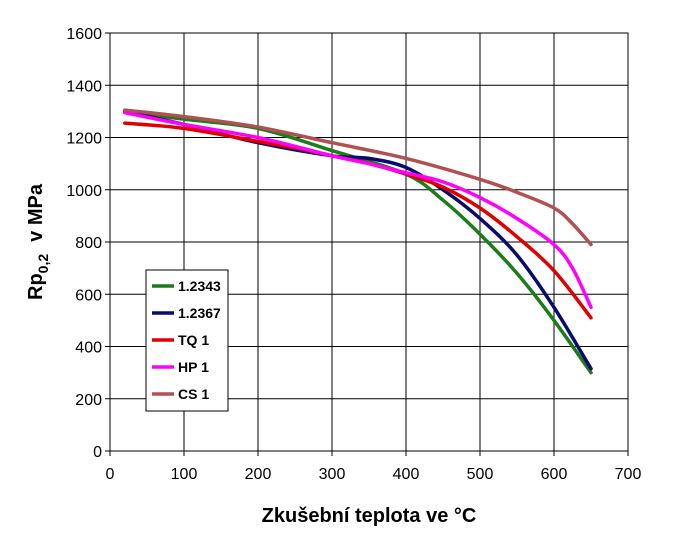  I want to click on legend-label: HP 1, so click(193, 367).